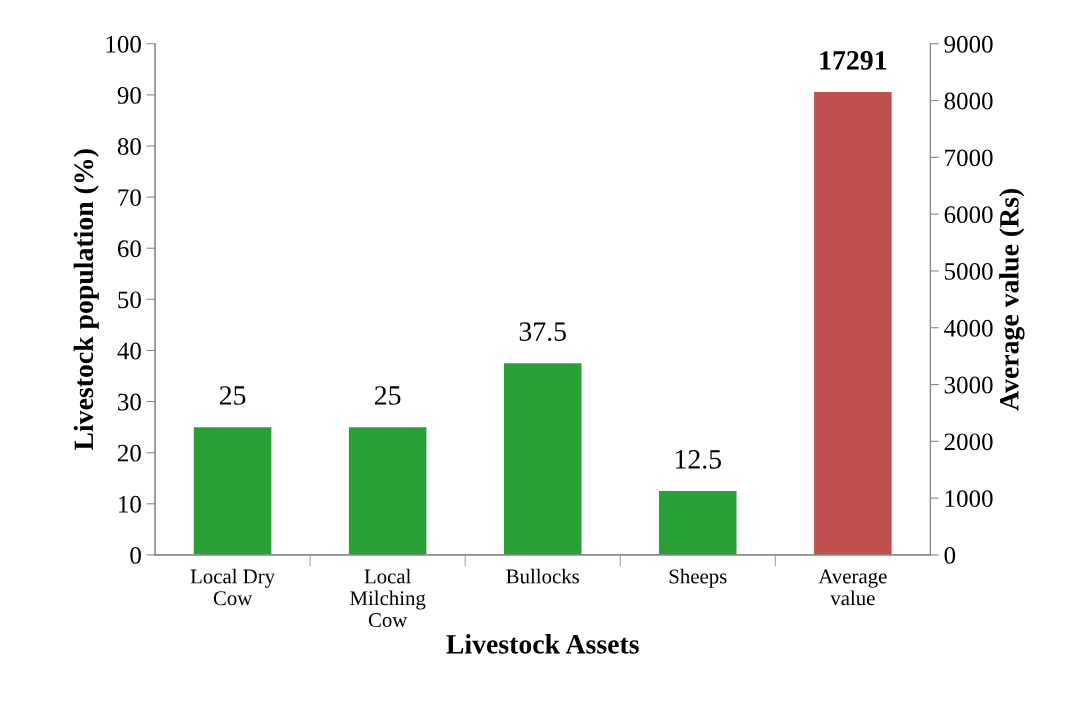 The width and height of the screenshot is (1092, 706). I want to click on x-tick-label: Average value, so click(852, 587).